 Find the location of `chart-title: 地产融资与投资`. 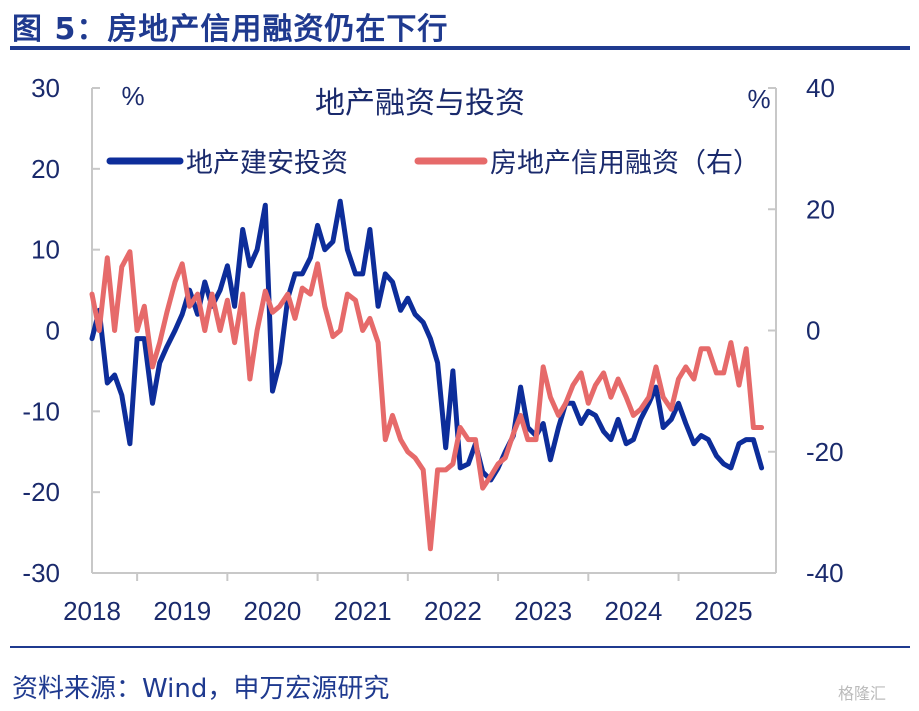

chart-title: 地产融资与投资 is located at coordinates (420, 103).